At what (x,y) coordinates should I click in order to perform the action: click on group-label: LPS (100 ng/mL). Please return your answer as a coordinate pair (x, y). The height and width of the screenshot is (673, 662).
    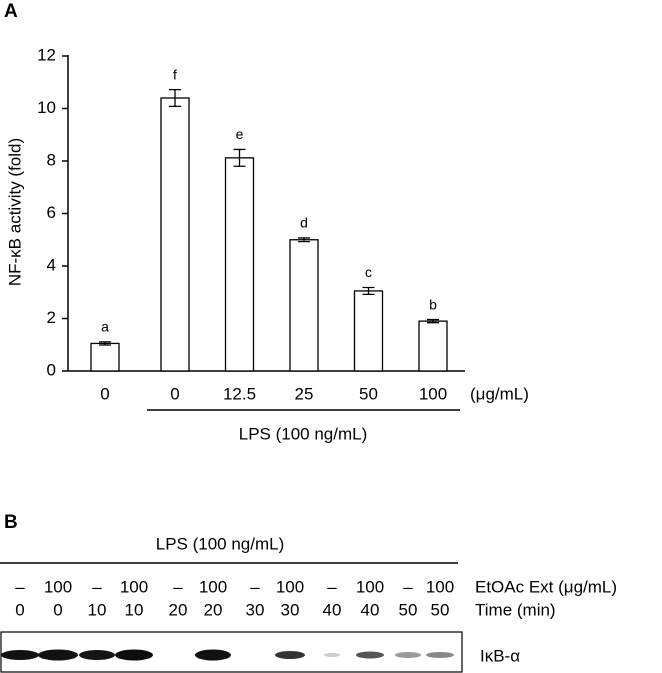
    Looking at the image, I should click on (303, 433).